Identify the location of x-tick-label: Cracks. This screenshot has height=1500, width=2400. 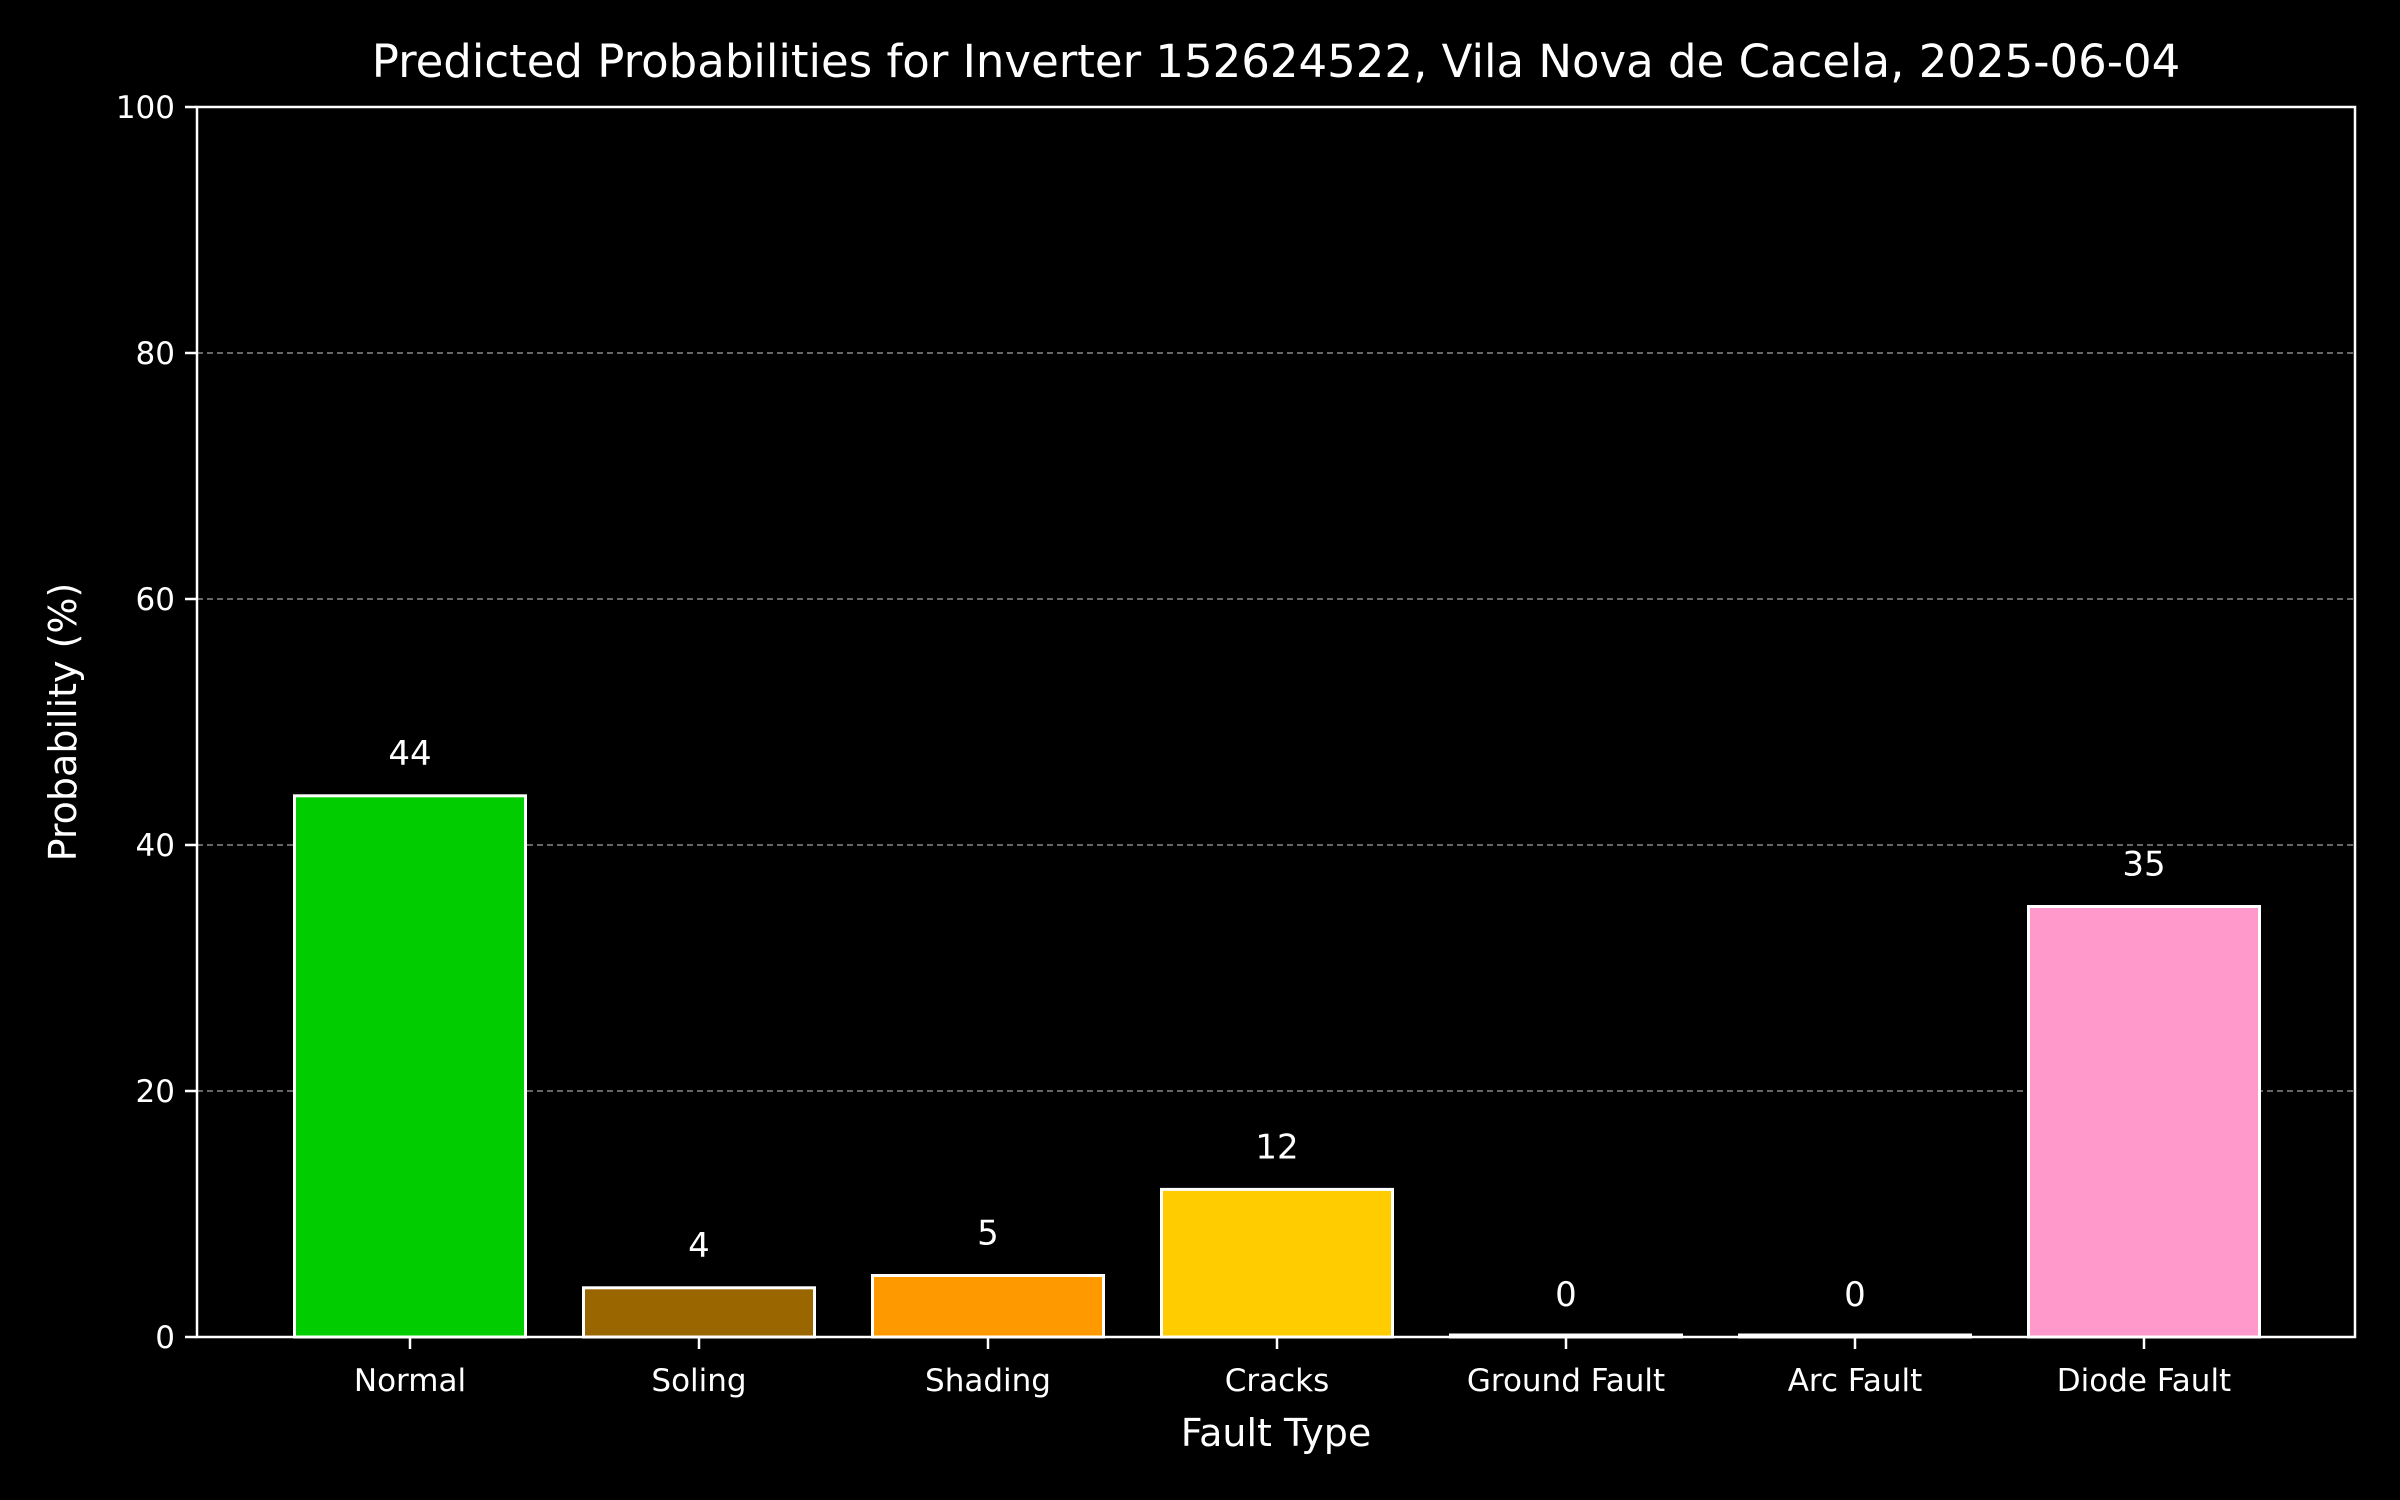
(1277, 1381).